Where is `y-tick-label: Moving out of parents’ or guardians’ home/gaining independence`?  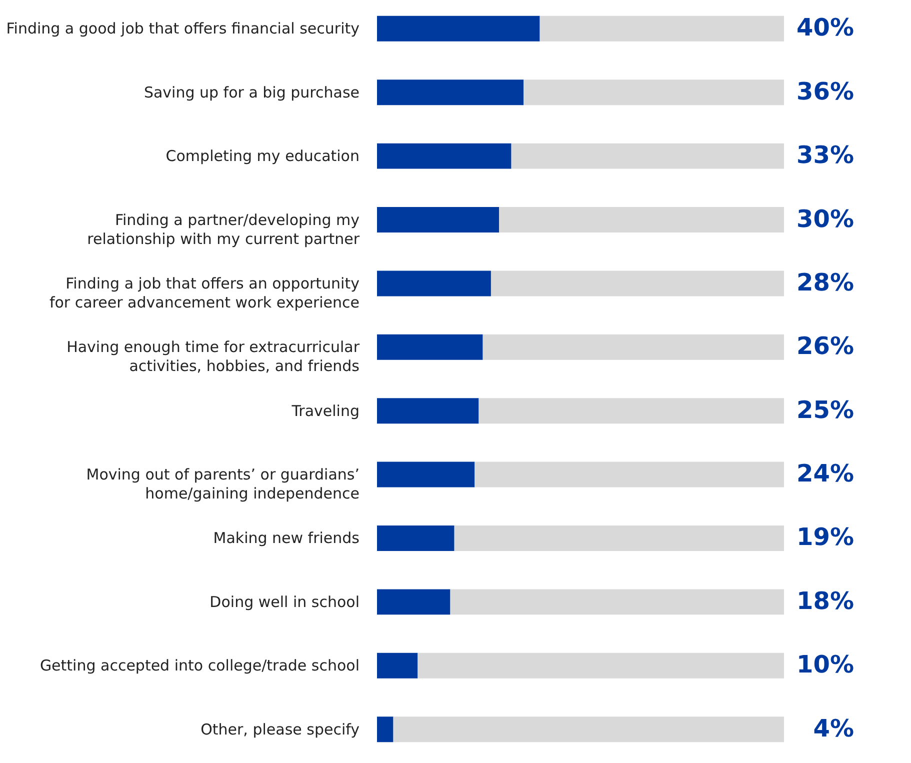 y-tick-label: Moving out of parents’ or guardians’ home/gaining independence is located at coordinates (223, 484).